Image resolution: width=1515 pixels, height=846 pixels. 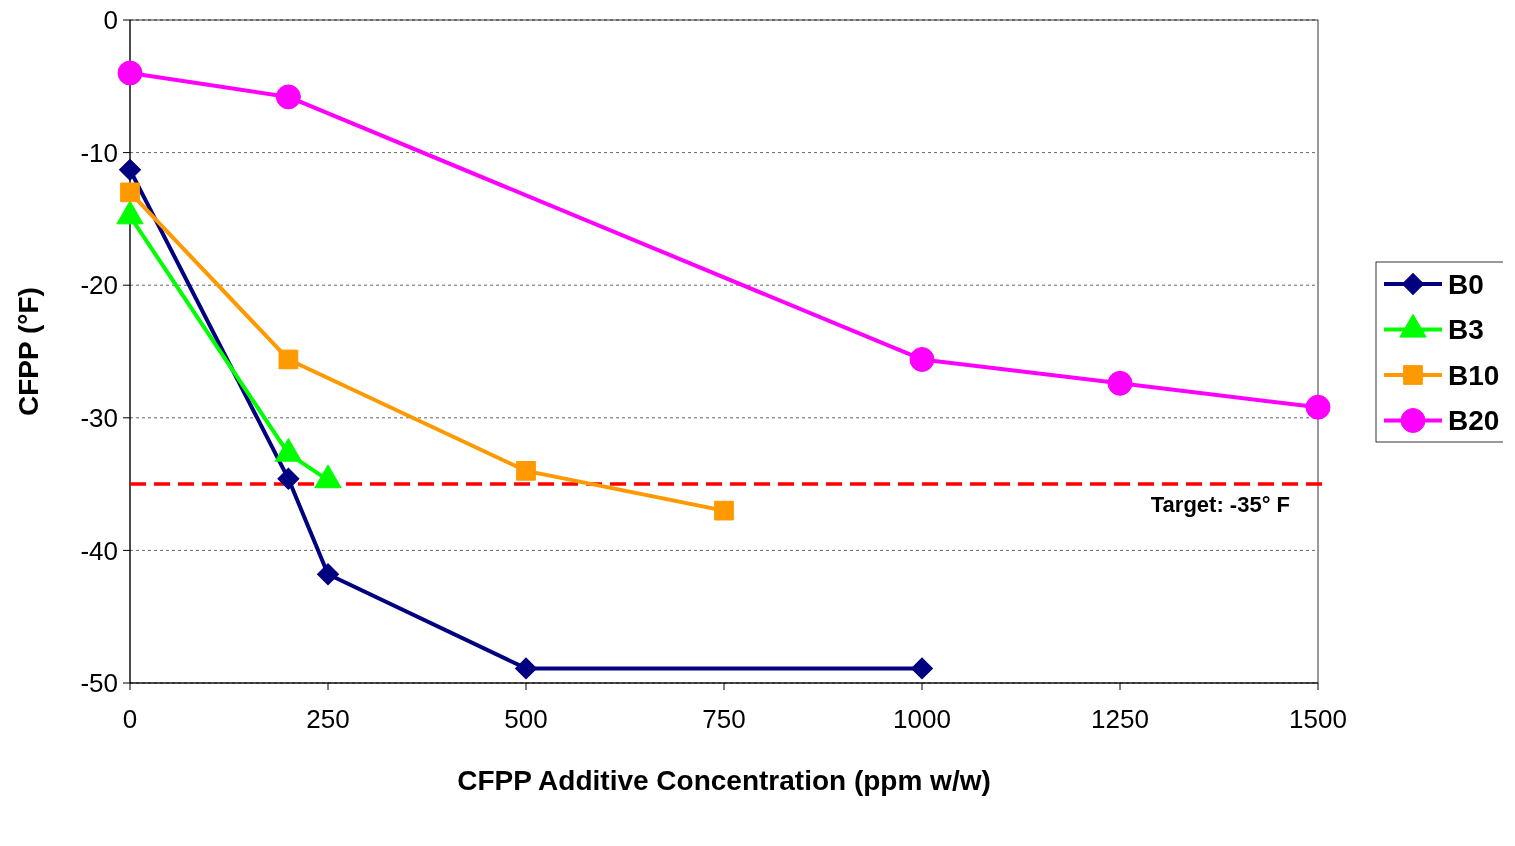 I want to click on x-tick-label: 750, so click(x=724, y=719).